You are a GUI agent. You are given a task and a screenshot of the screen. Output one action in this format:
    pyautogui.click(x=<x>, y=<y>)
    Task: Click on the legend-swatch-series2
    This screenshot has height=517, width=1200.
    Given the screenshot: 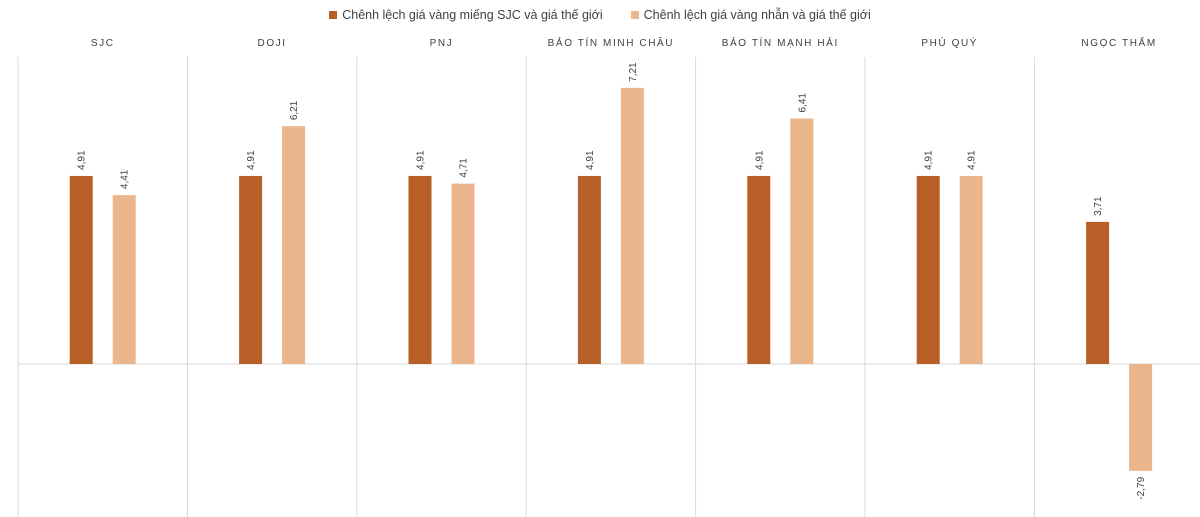 What is the action you would take?
    pyautogui.click(x=634, y=15)
    